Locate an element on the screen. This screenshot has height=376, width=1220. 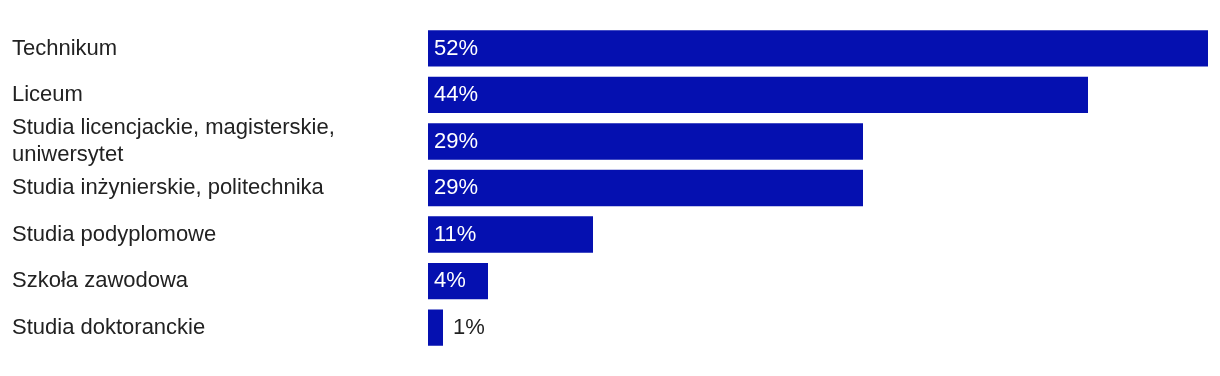
y-tick-label: Liceum is located at coordinates (47, 94).